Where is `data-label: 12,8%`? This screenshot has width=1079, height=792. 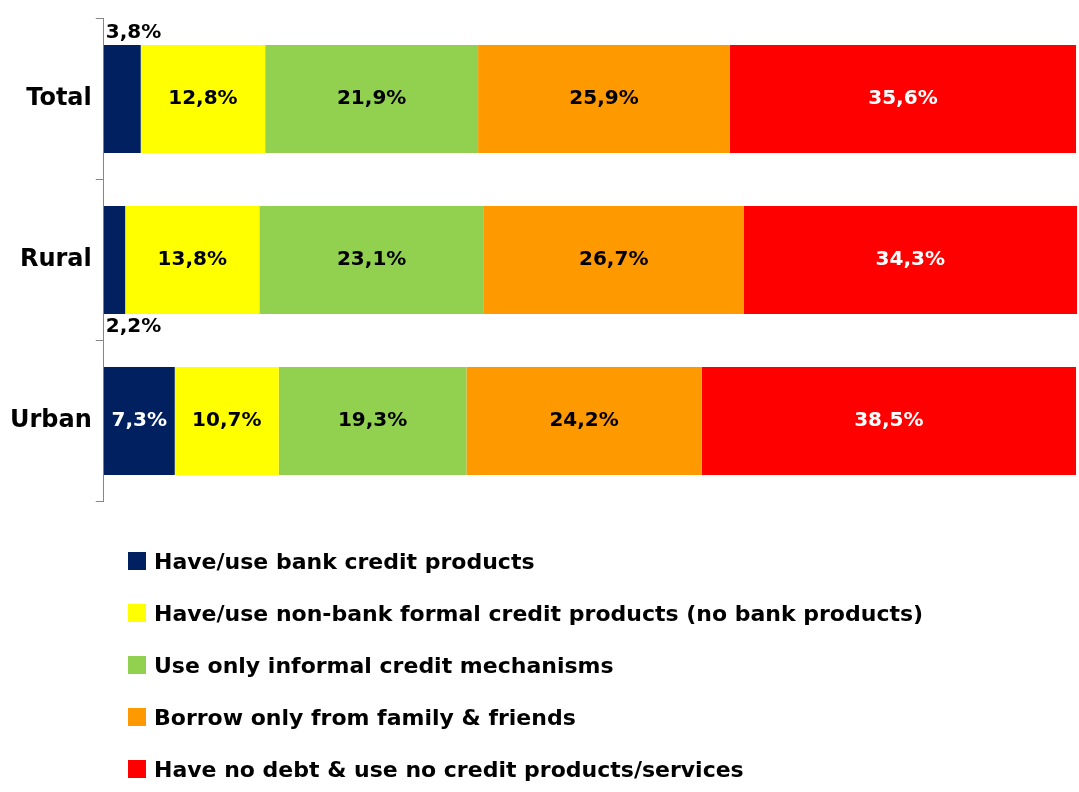
data-label: 12,8% is located at coordinates (203, 97).